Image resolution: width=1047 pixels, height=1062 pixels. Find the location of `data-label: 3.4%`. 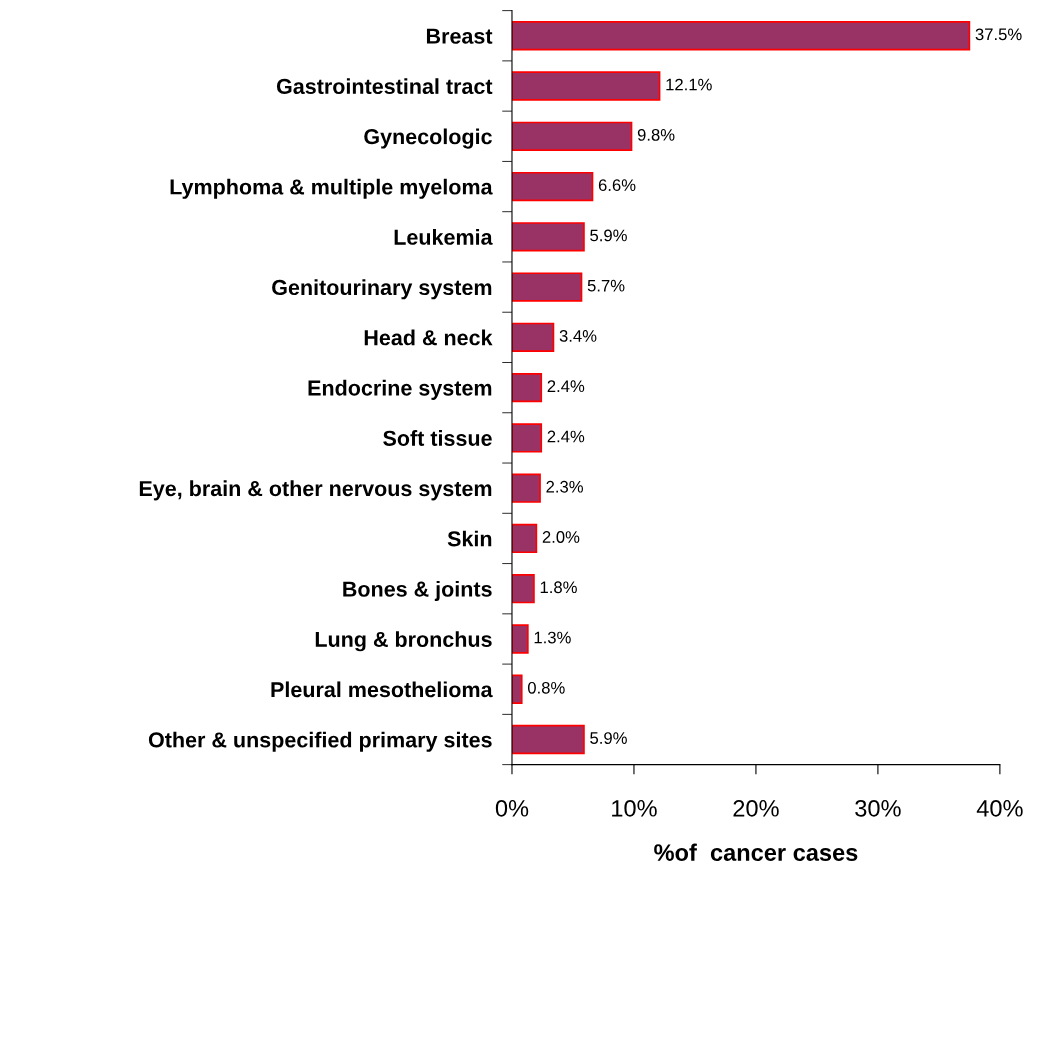

data-label: 3.4% is located at coordinates (578, 336).